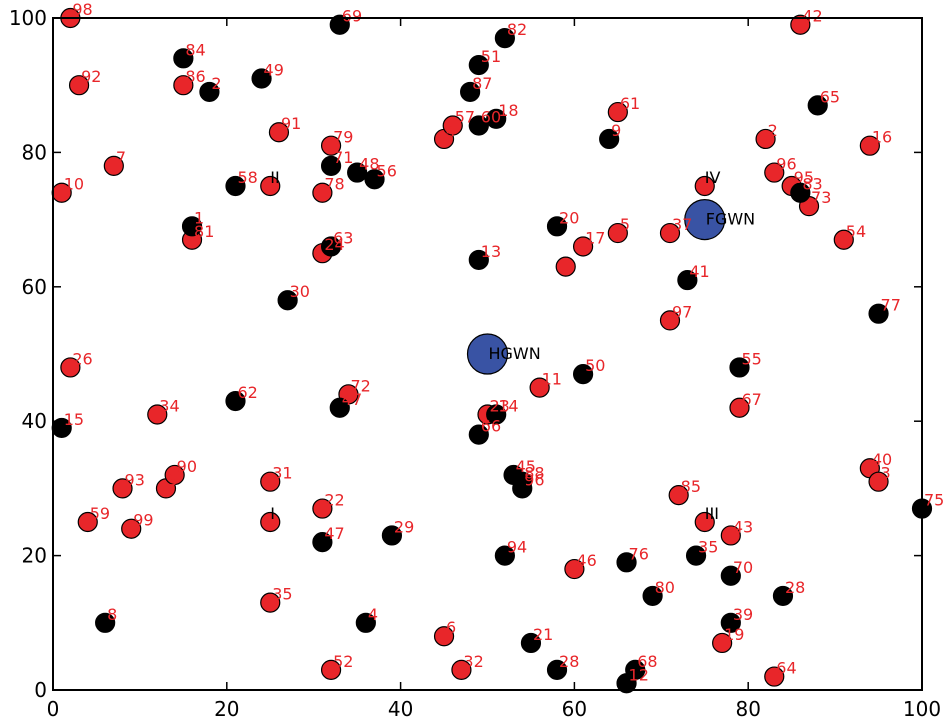 This screenshot has height=724, width=950. What do you see at coordinates (625, 224) in the screenshot?
I see `red-point-label: 5` at bounding box center [625, 224].